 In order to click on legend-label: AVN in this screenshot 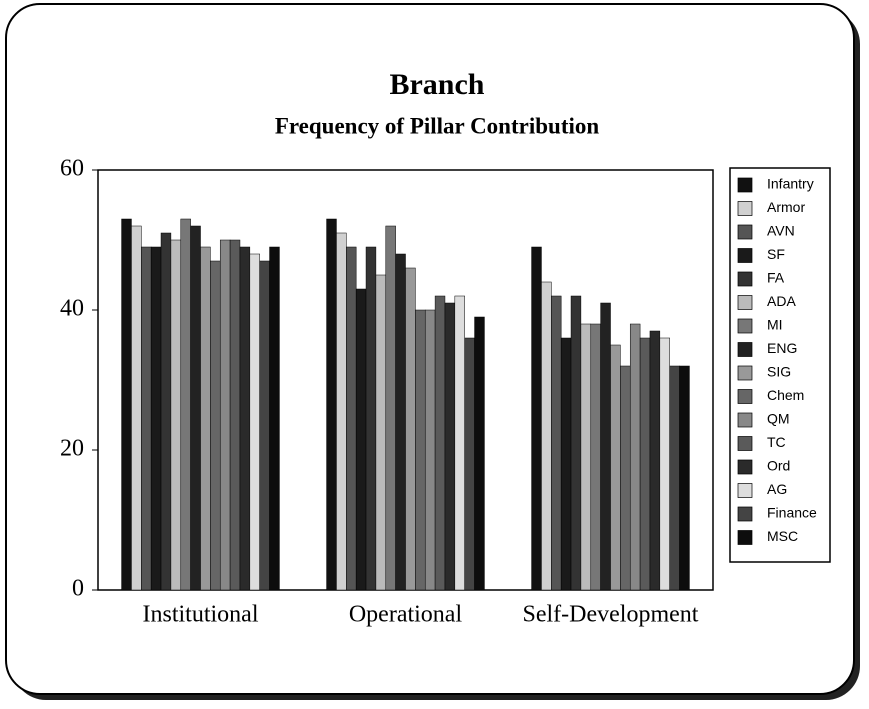, I will do `click(781, 231)`.